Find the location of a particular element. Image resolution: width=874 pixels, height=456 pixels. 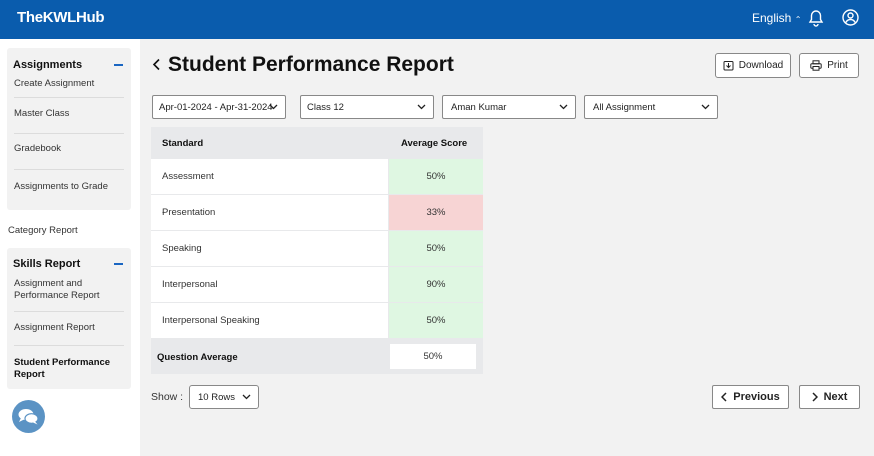

date-range-value: Apr-01-2024 - Apr-31-2024 is located at coordinates (216, 107).